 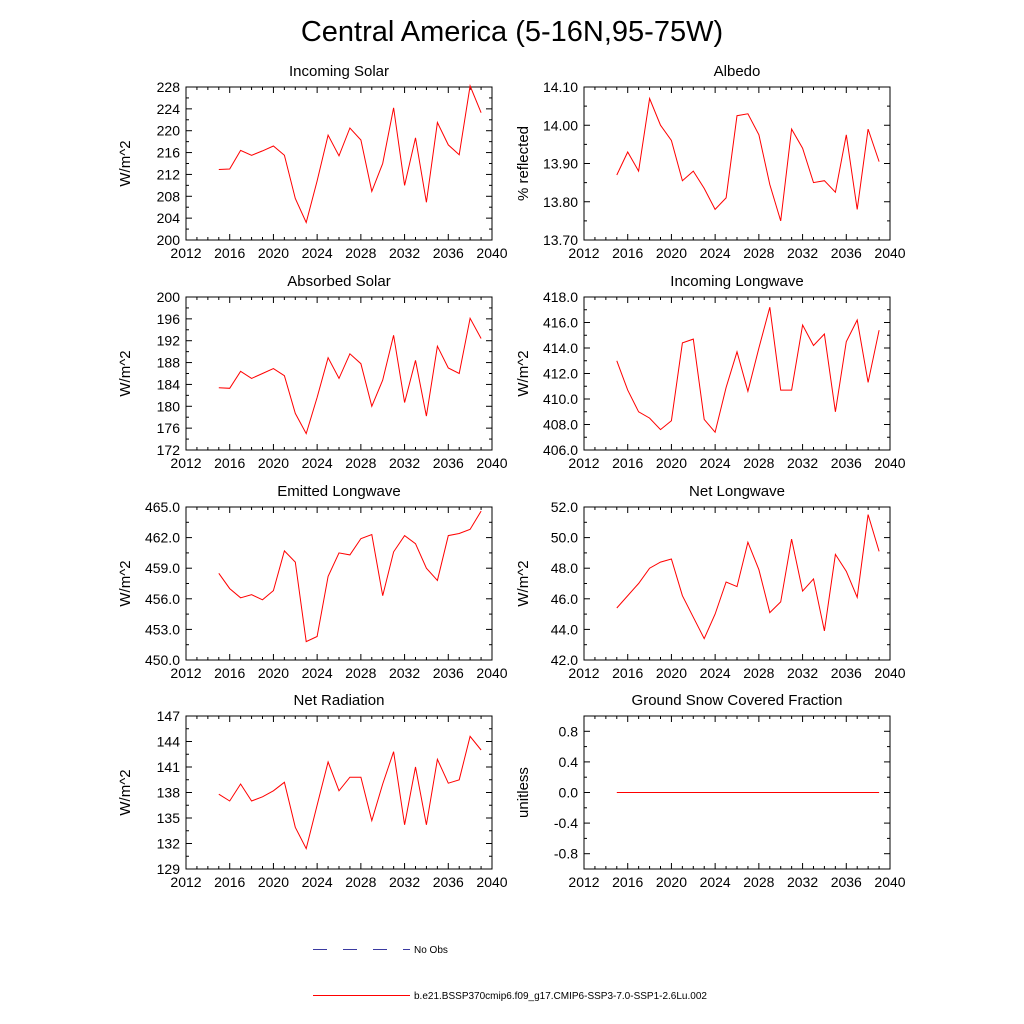 I want to click on ground-snow-x-tick-label: 2020, so click(x=671, y=882).